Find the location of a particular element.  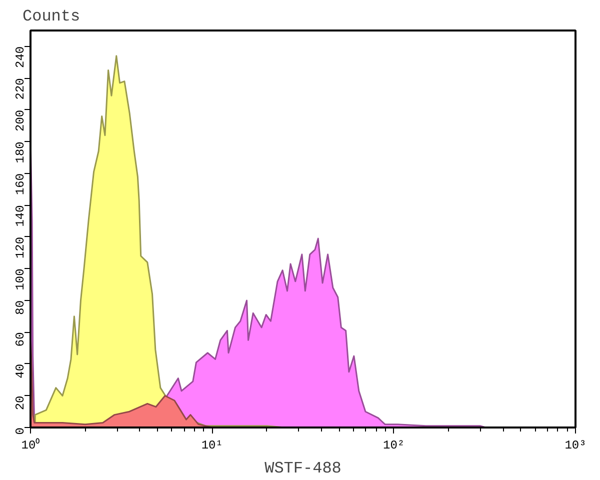

x-tick-label: 10⁰ is located at coordinates (30, 445).